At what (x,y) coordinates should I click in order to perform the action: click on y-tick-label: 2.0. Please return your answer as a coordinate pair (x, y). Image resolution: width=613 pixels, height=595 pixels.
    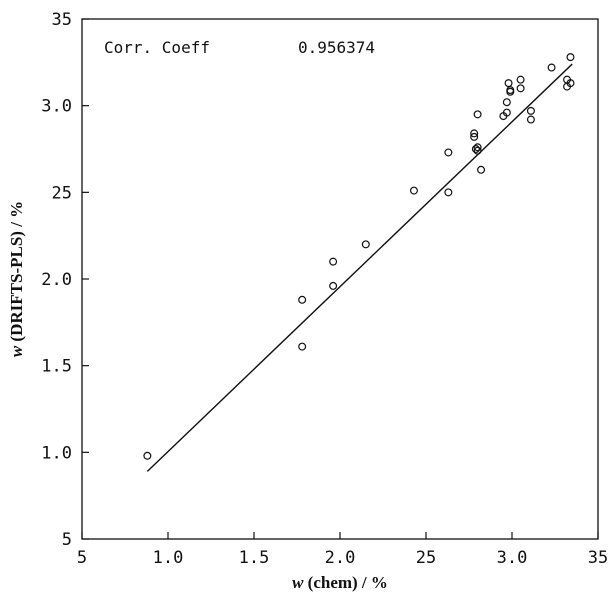
    Looking at the image, I should click on (56, 280).